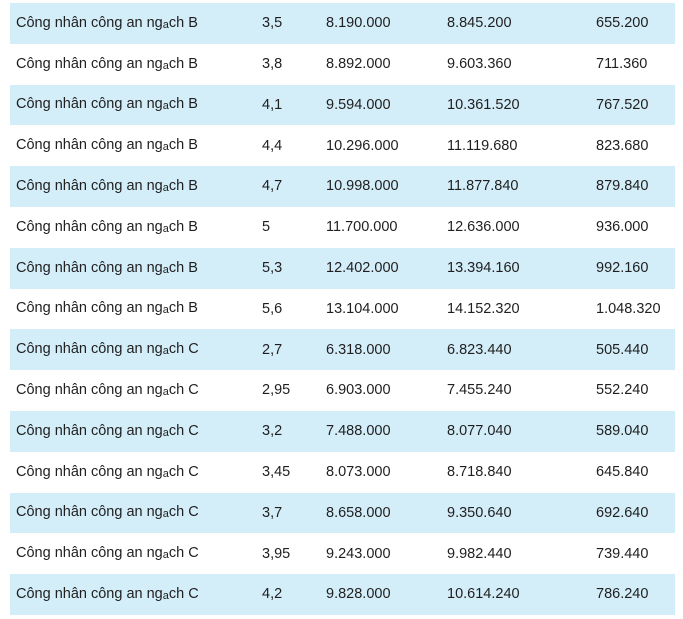 The height and width of the screenshot is (619, 683). Describe the element at coordinates (622, 390) in the screenshot. I see `cell-increase: 552.240` at that location.